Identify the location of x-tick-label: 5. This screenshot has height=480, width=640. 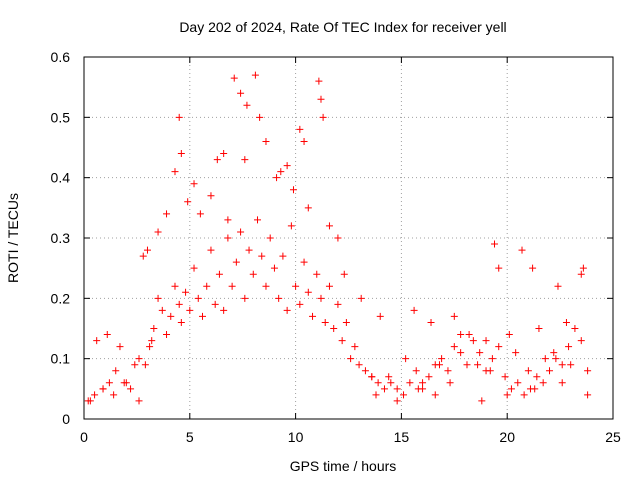
(190, 437).